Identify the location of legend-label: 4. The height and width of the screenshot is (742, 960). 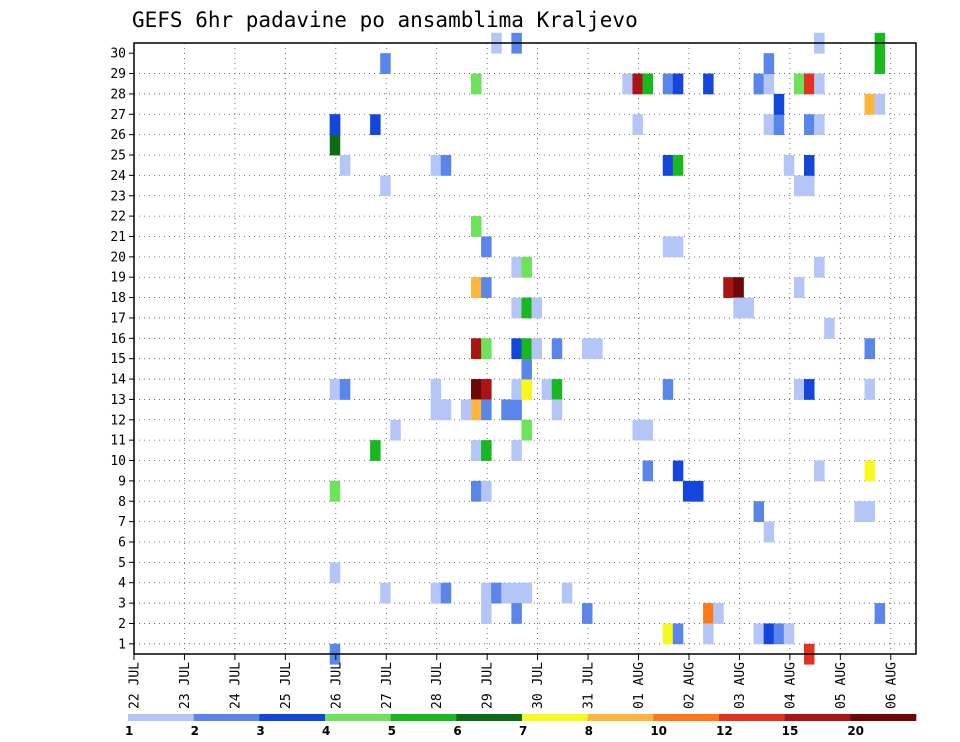
(326, 731).